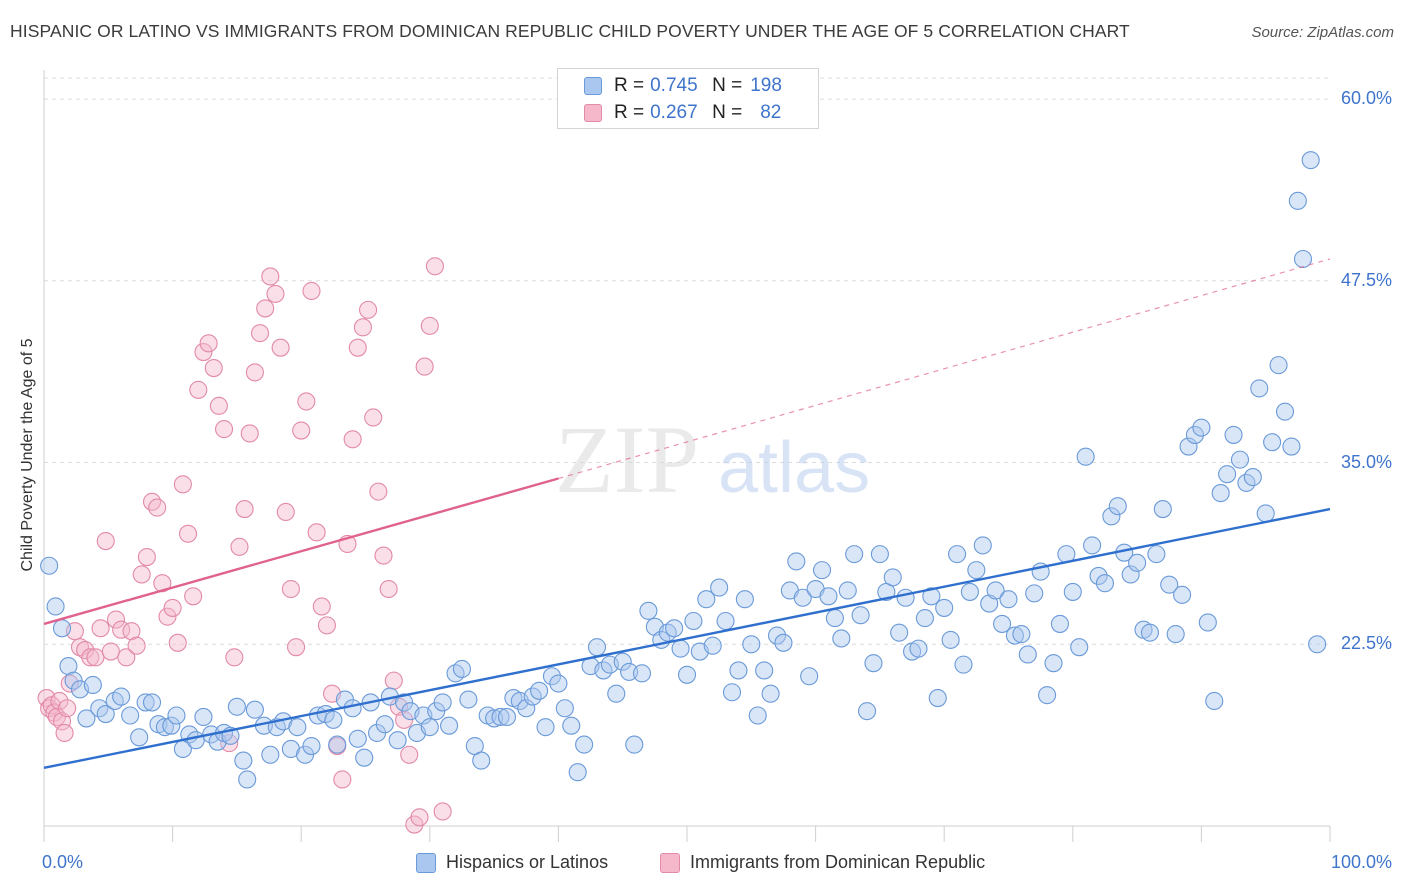 The width and height of the screenshot is (1406, 892). I want to click on legend-label-dominican: Immigrants from Dominican Republic, so click(838, 862).